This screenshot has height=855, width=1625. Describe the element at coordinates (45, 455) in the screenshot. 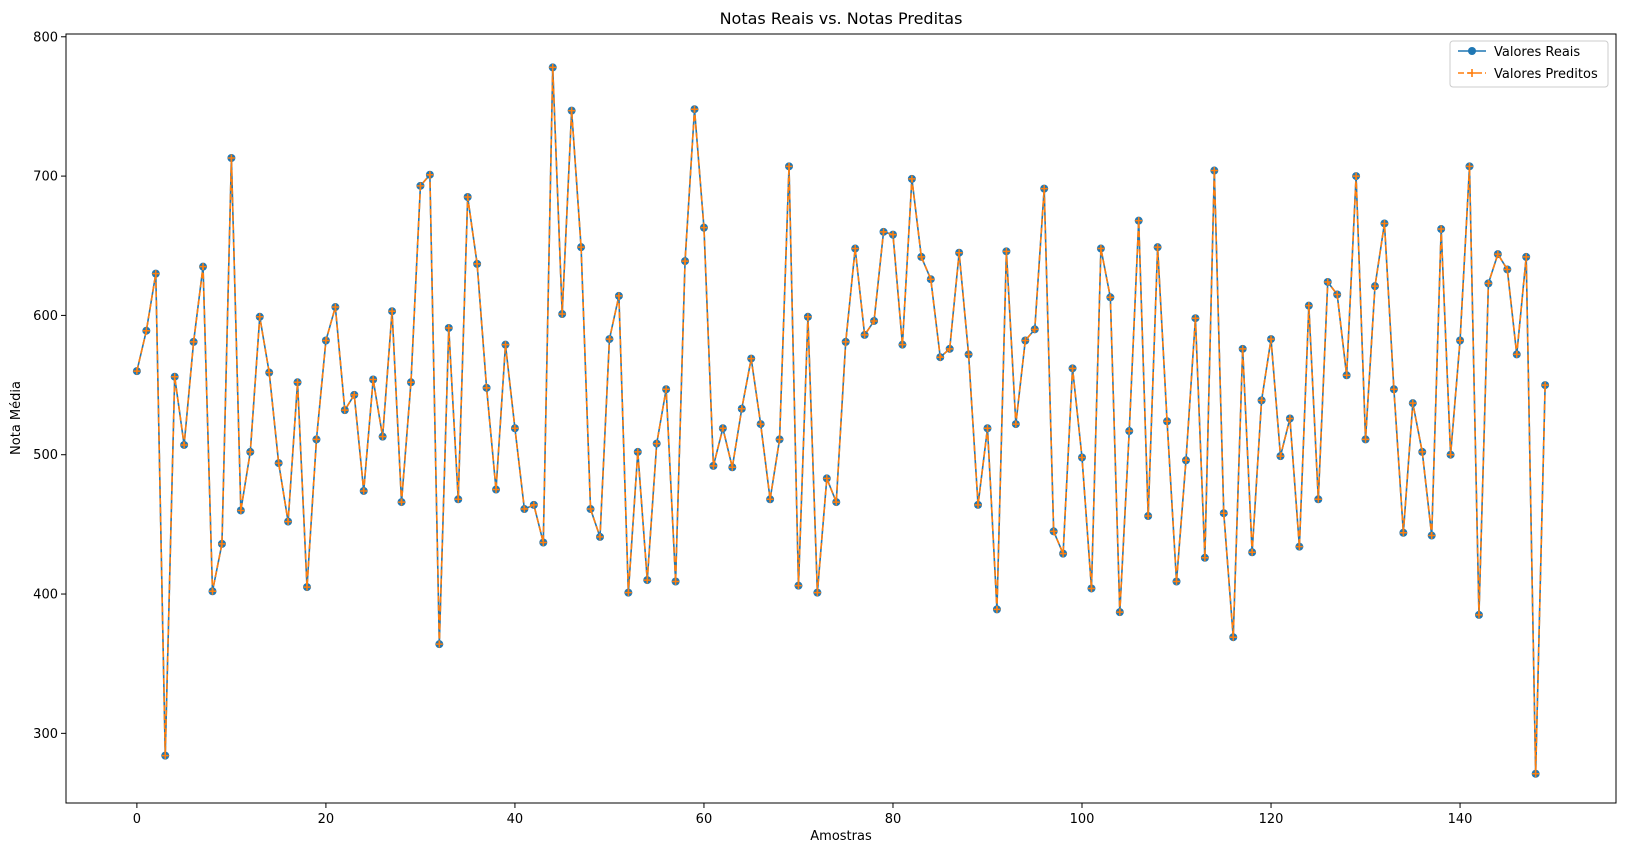

I see `y-tick-label: 500` at that location.